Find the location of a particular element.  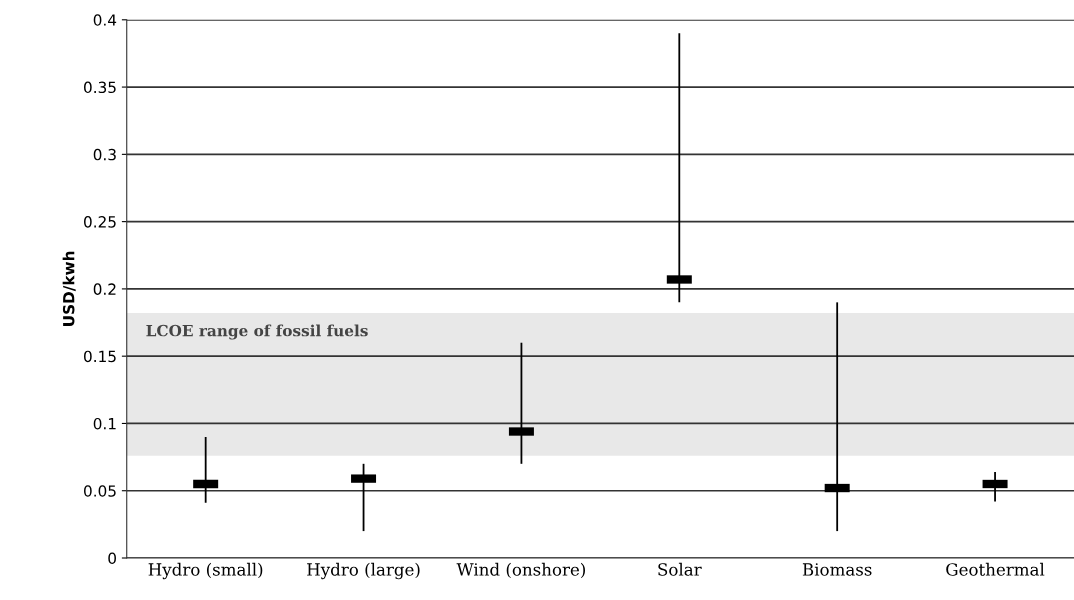

y-tick-label: 0 is located at coordinates (112, 558).